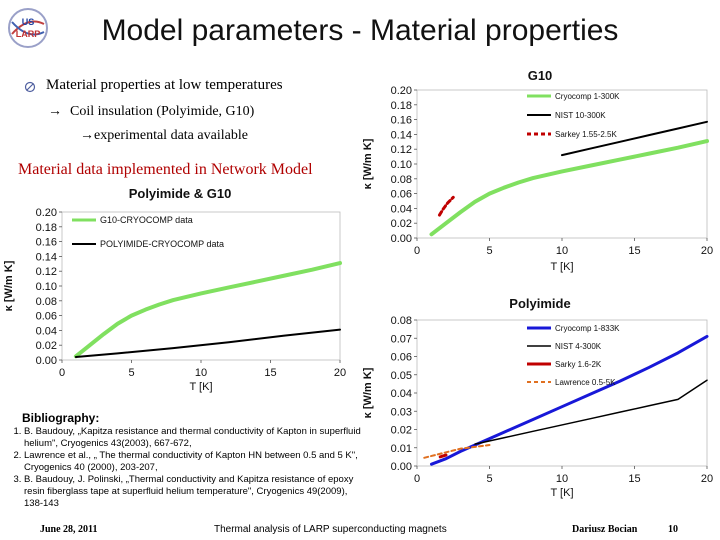 The image size is (720, 540). I want to click on footer-author: Dariusz Bocian, so click(605, 529).